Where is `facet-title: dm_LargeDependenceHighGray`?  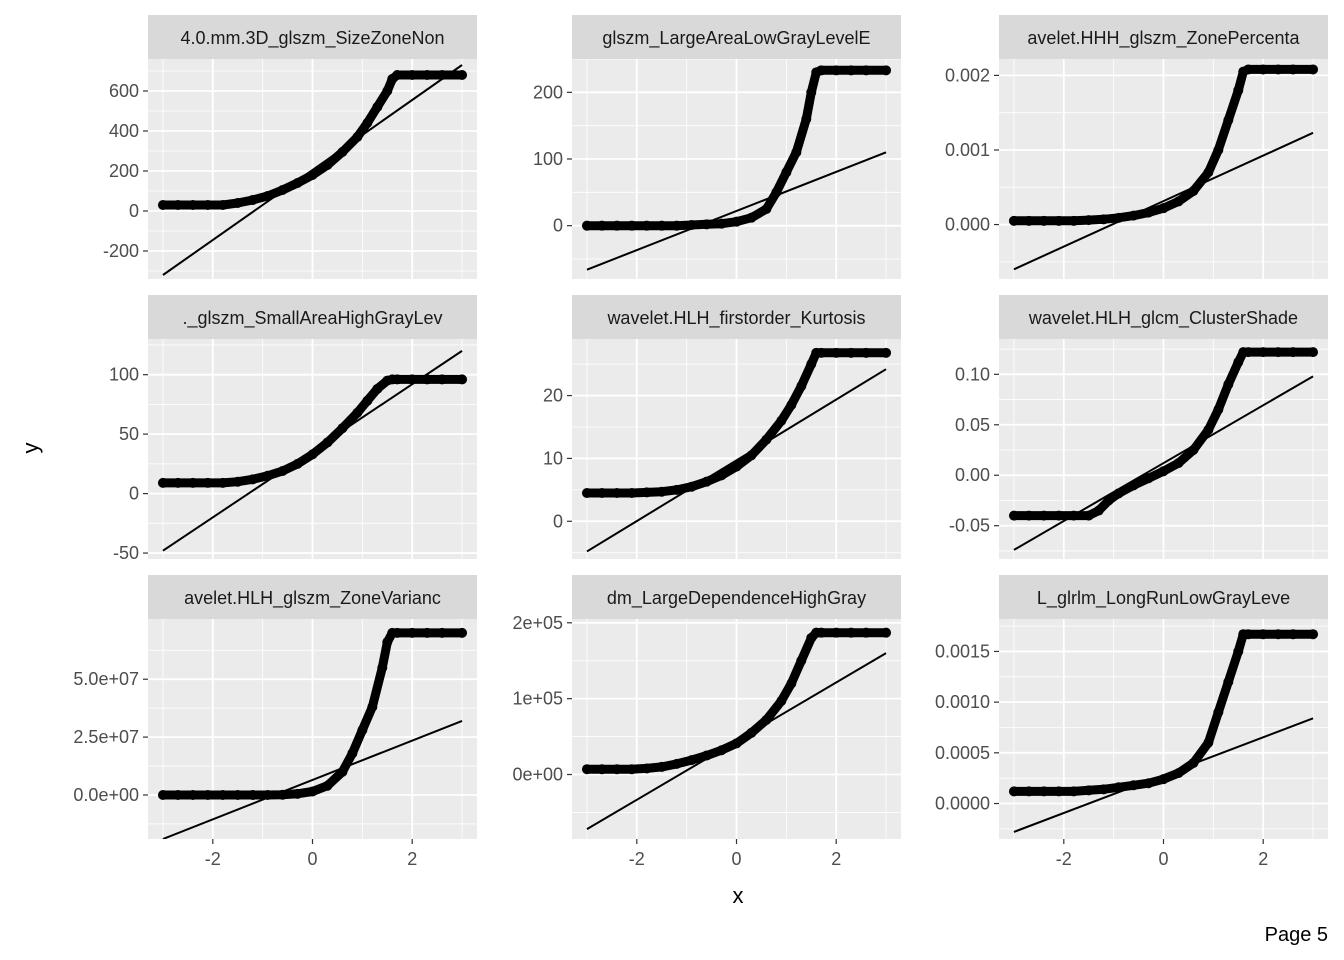
facet-title: dm_LargeDependenceHighGray is located at coordinates (736, 598).